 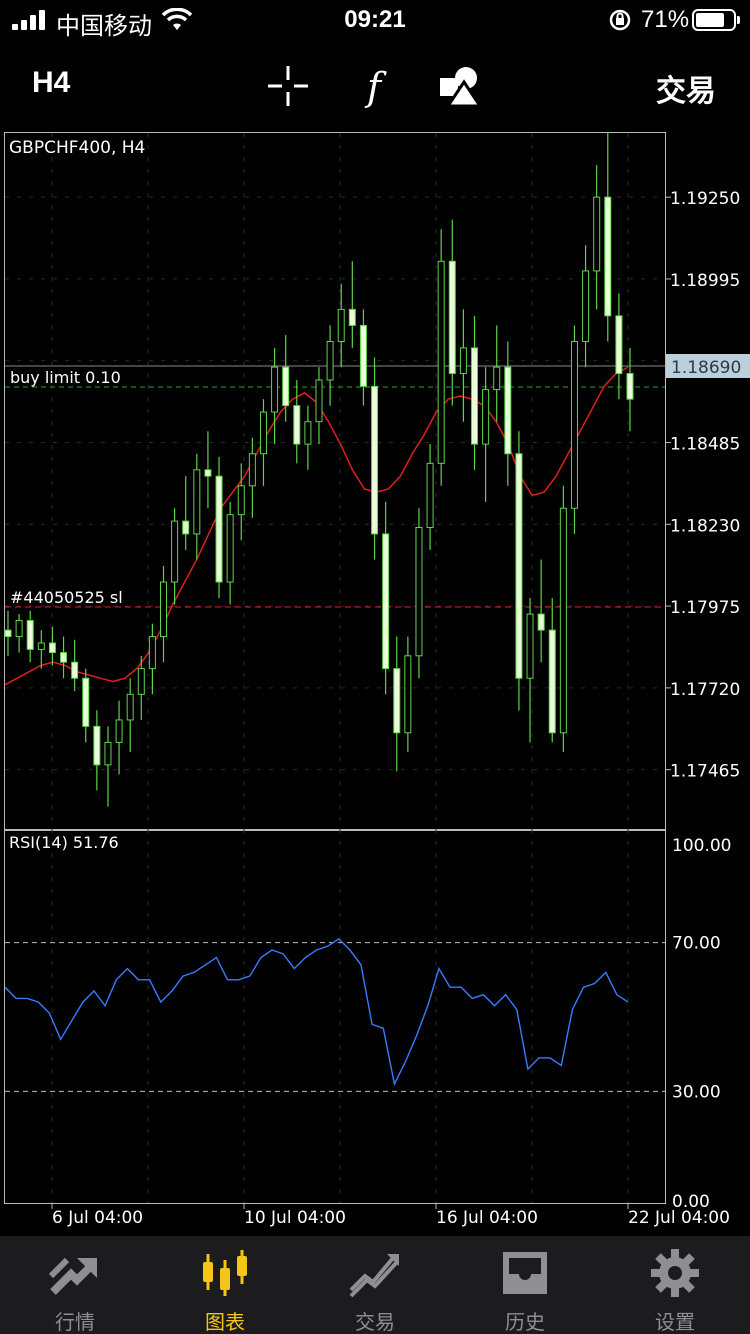 I want to click on current-price: 1.18690, so click(x=706, y=368).